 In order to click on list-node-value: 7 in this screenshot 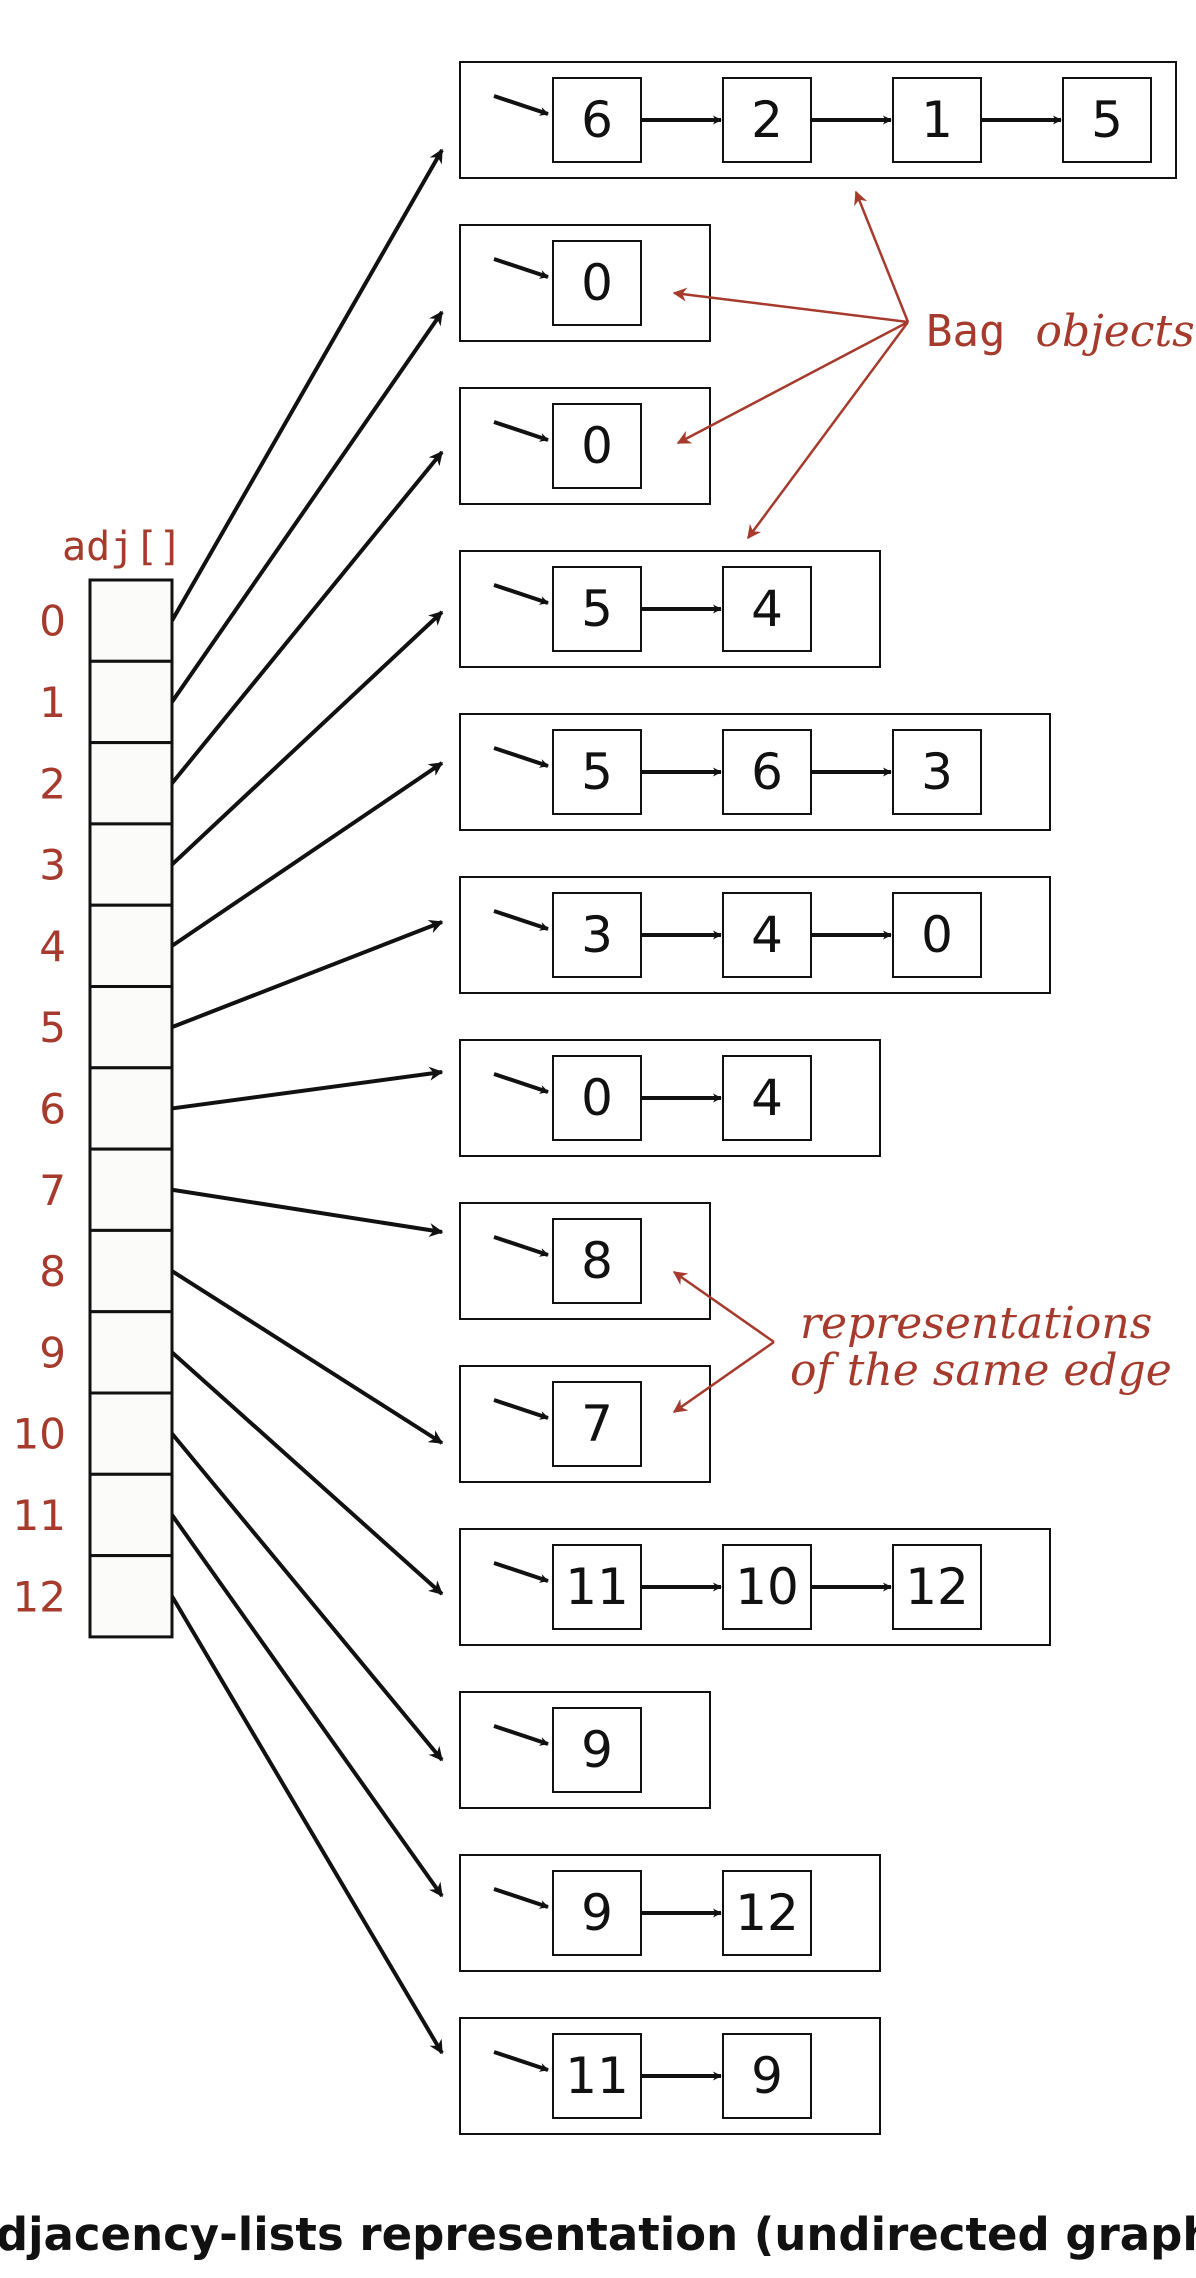, I will do `click(597, 1424)`.